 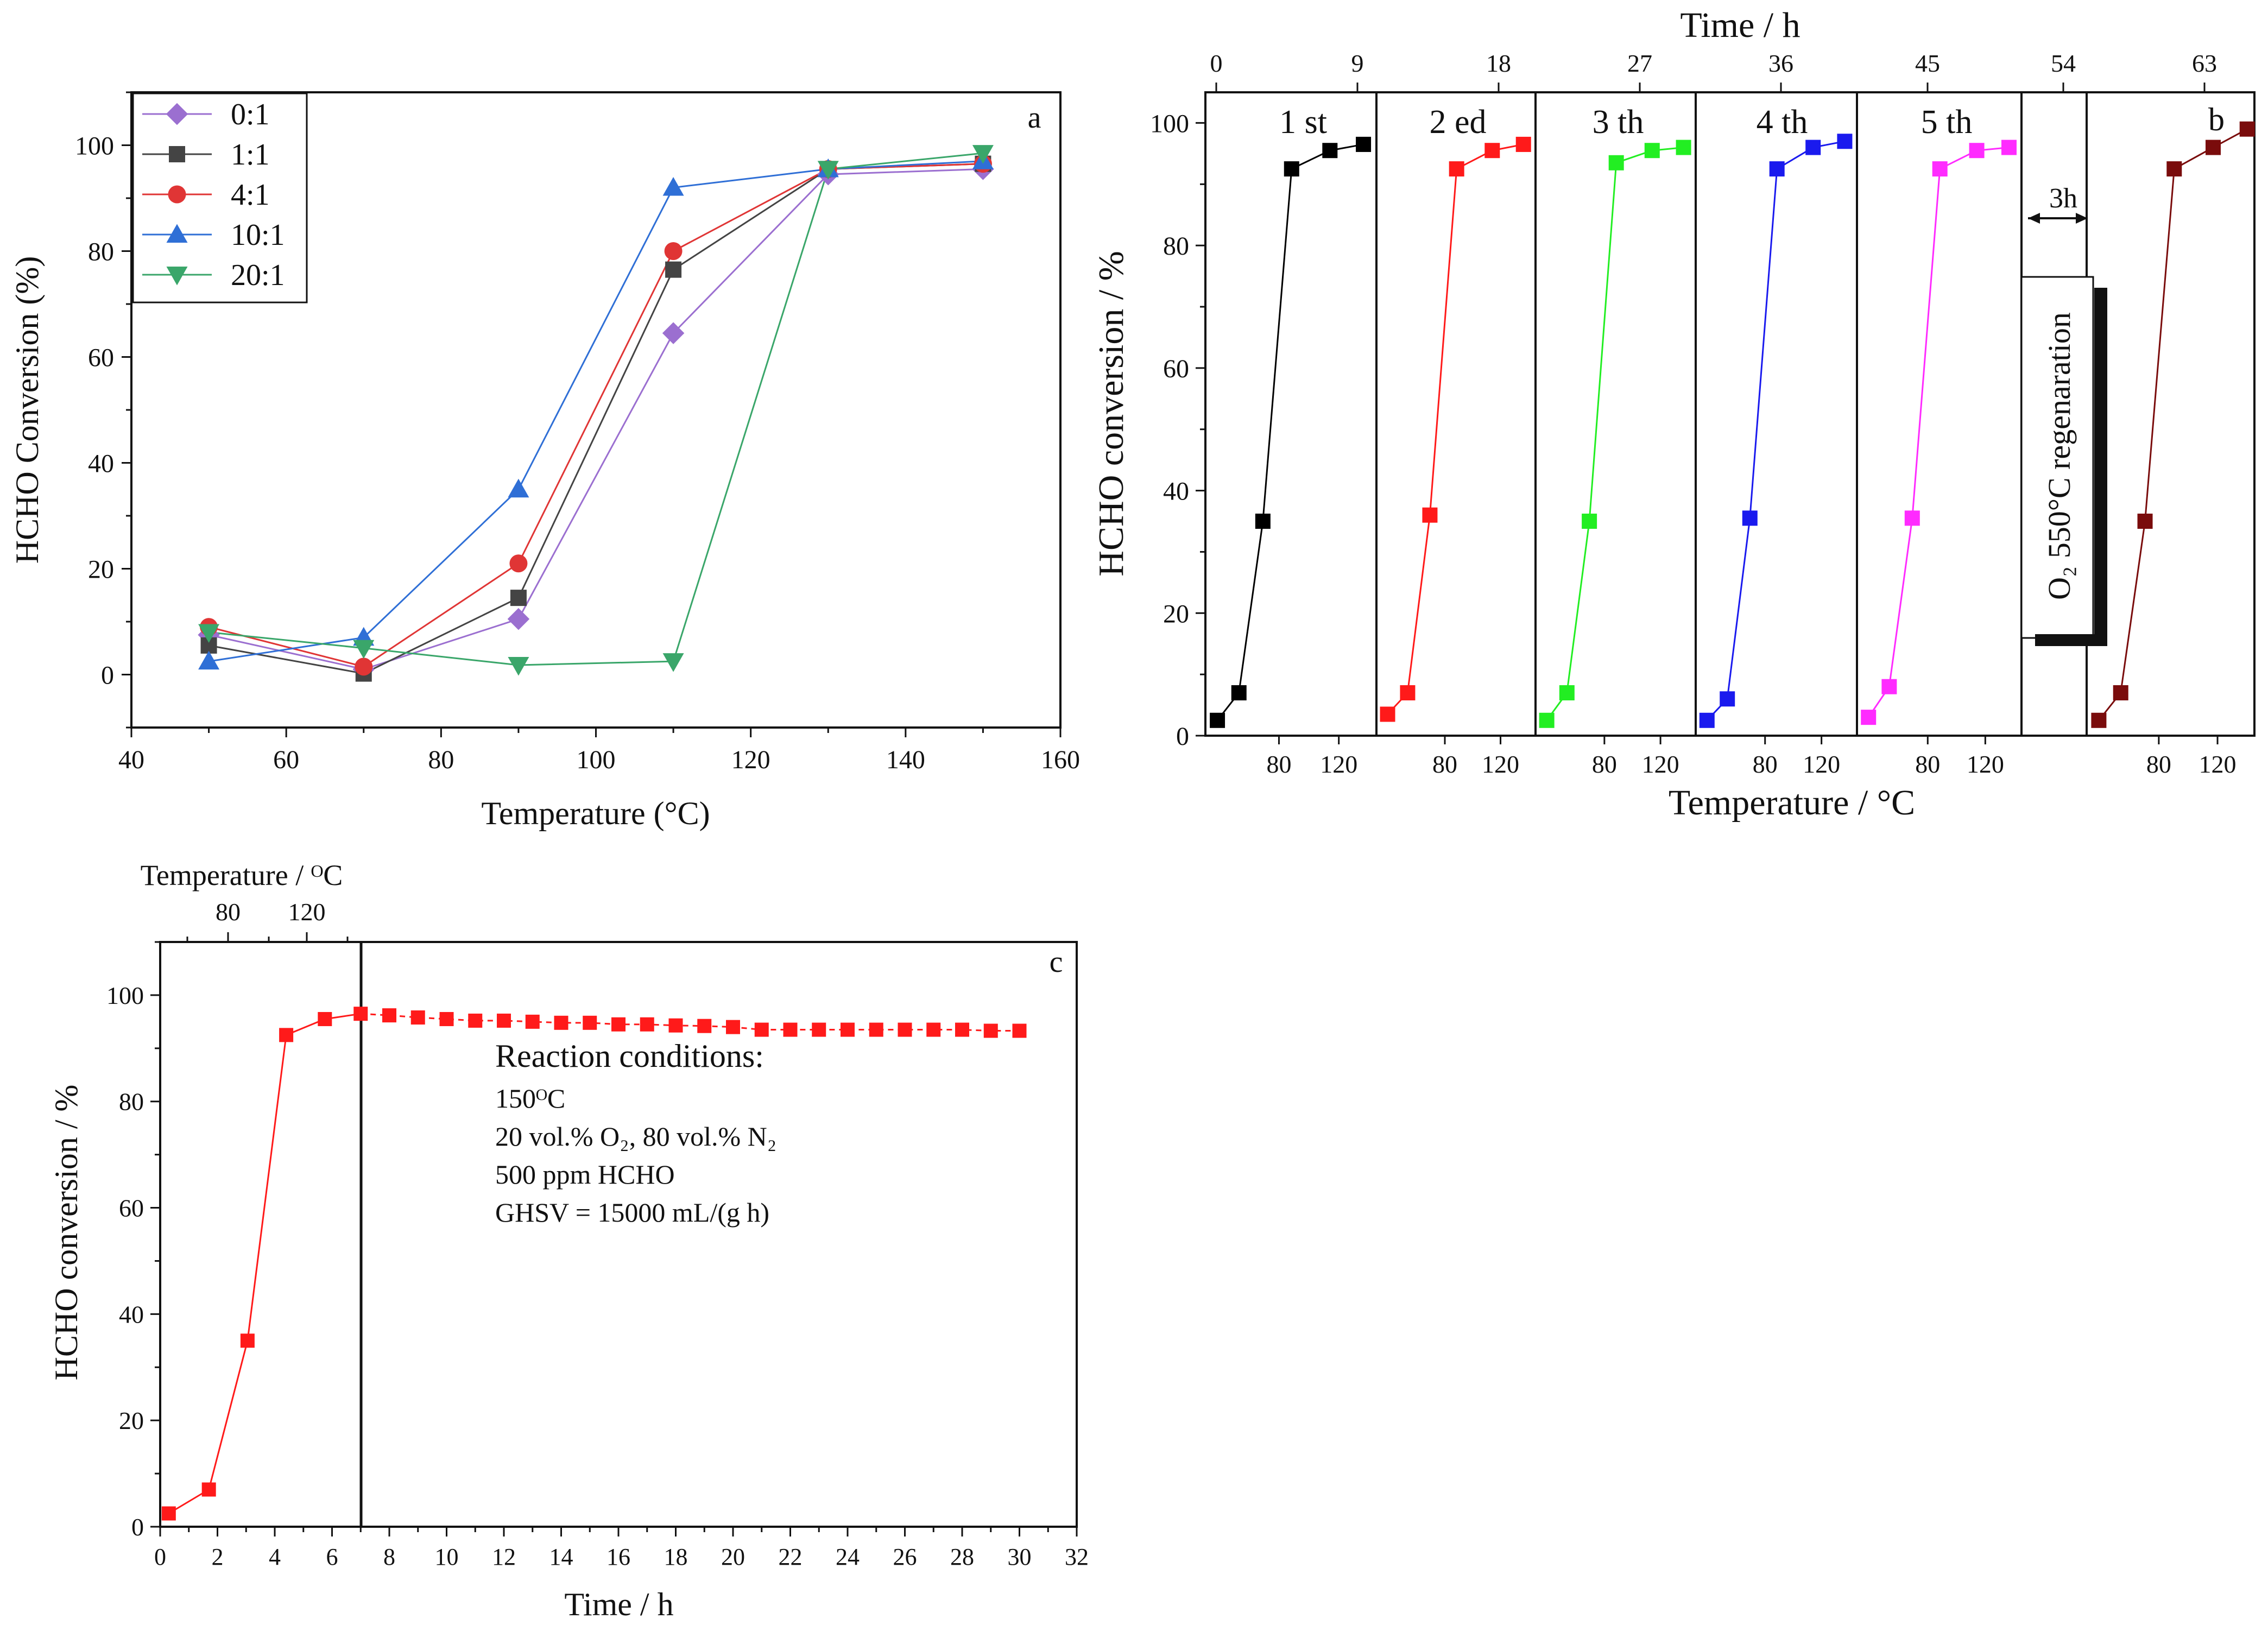 What do you see at coordinates (635, 1136) in the screenshot?
I see `annotation-line-3: 20 vol.% O₂, 80 vol.% N₂` at bounding box center [635, 1136].